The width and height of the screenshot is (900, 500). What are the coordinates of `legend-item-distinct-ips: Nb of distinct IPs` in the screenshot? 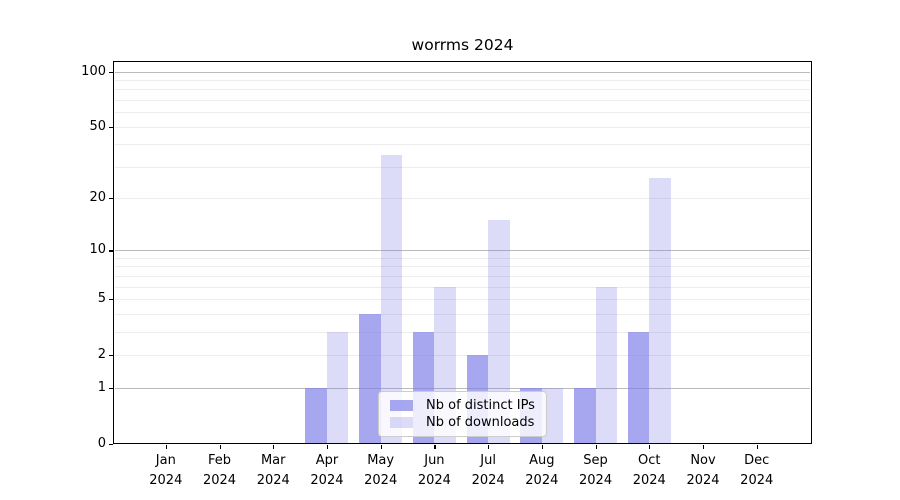 It's located at (462, 405).